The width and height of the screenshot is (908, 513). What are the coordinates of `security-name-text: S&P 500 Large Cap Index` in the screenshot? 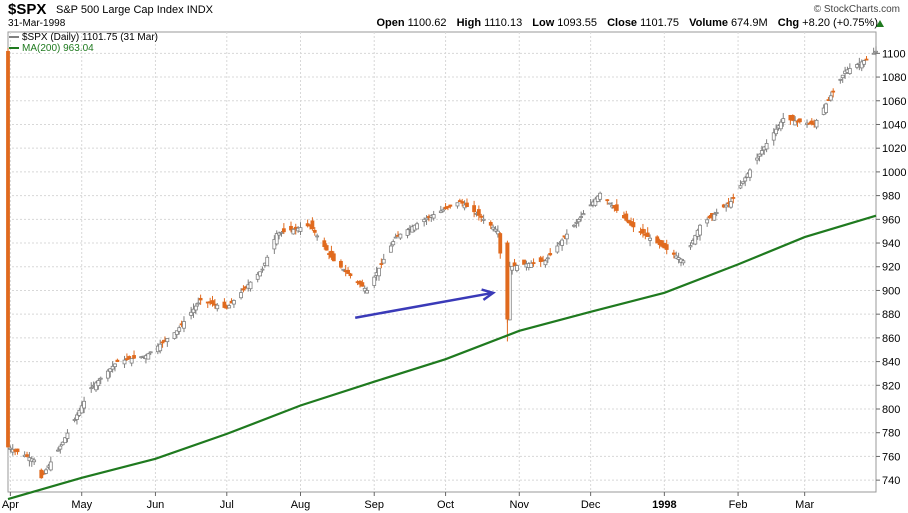 It's located at (120, 10).